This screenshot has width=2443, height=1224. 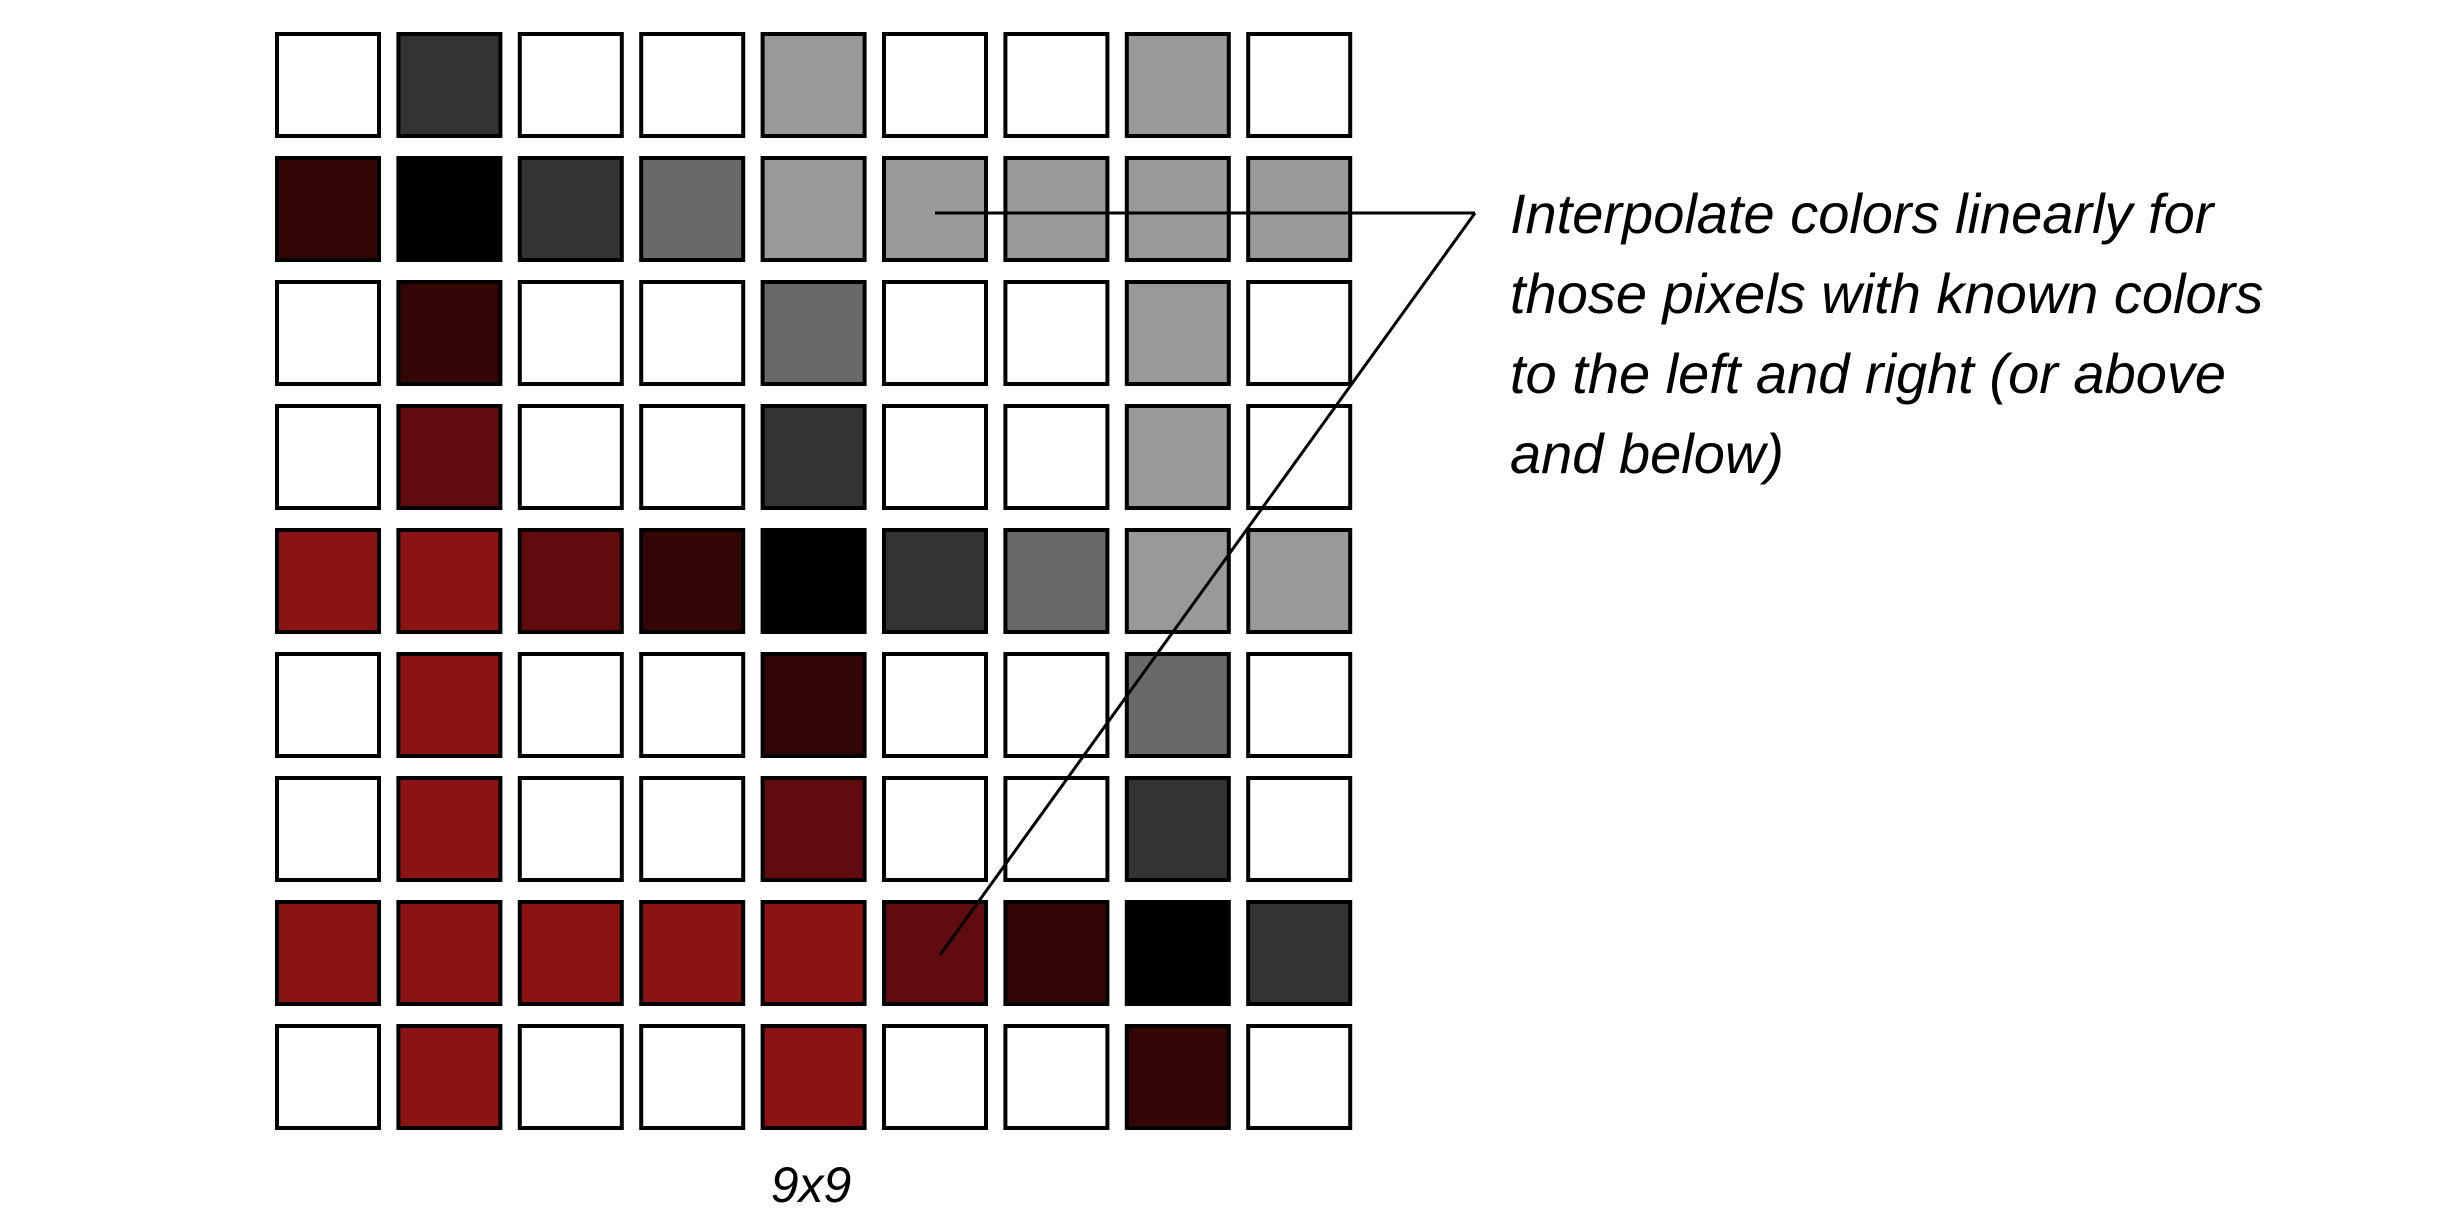 I want to click on grid-cell-r0-c0, so click(x=328, y=85).